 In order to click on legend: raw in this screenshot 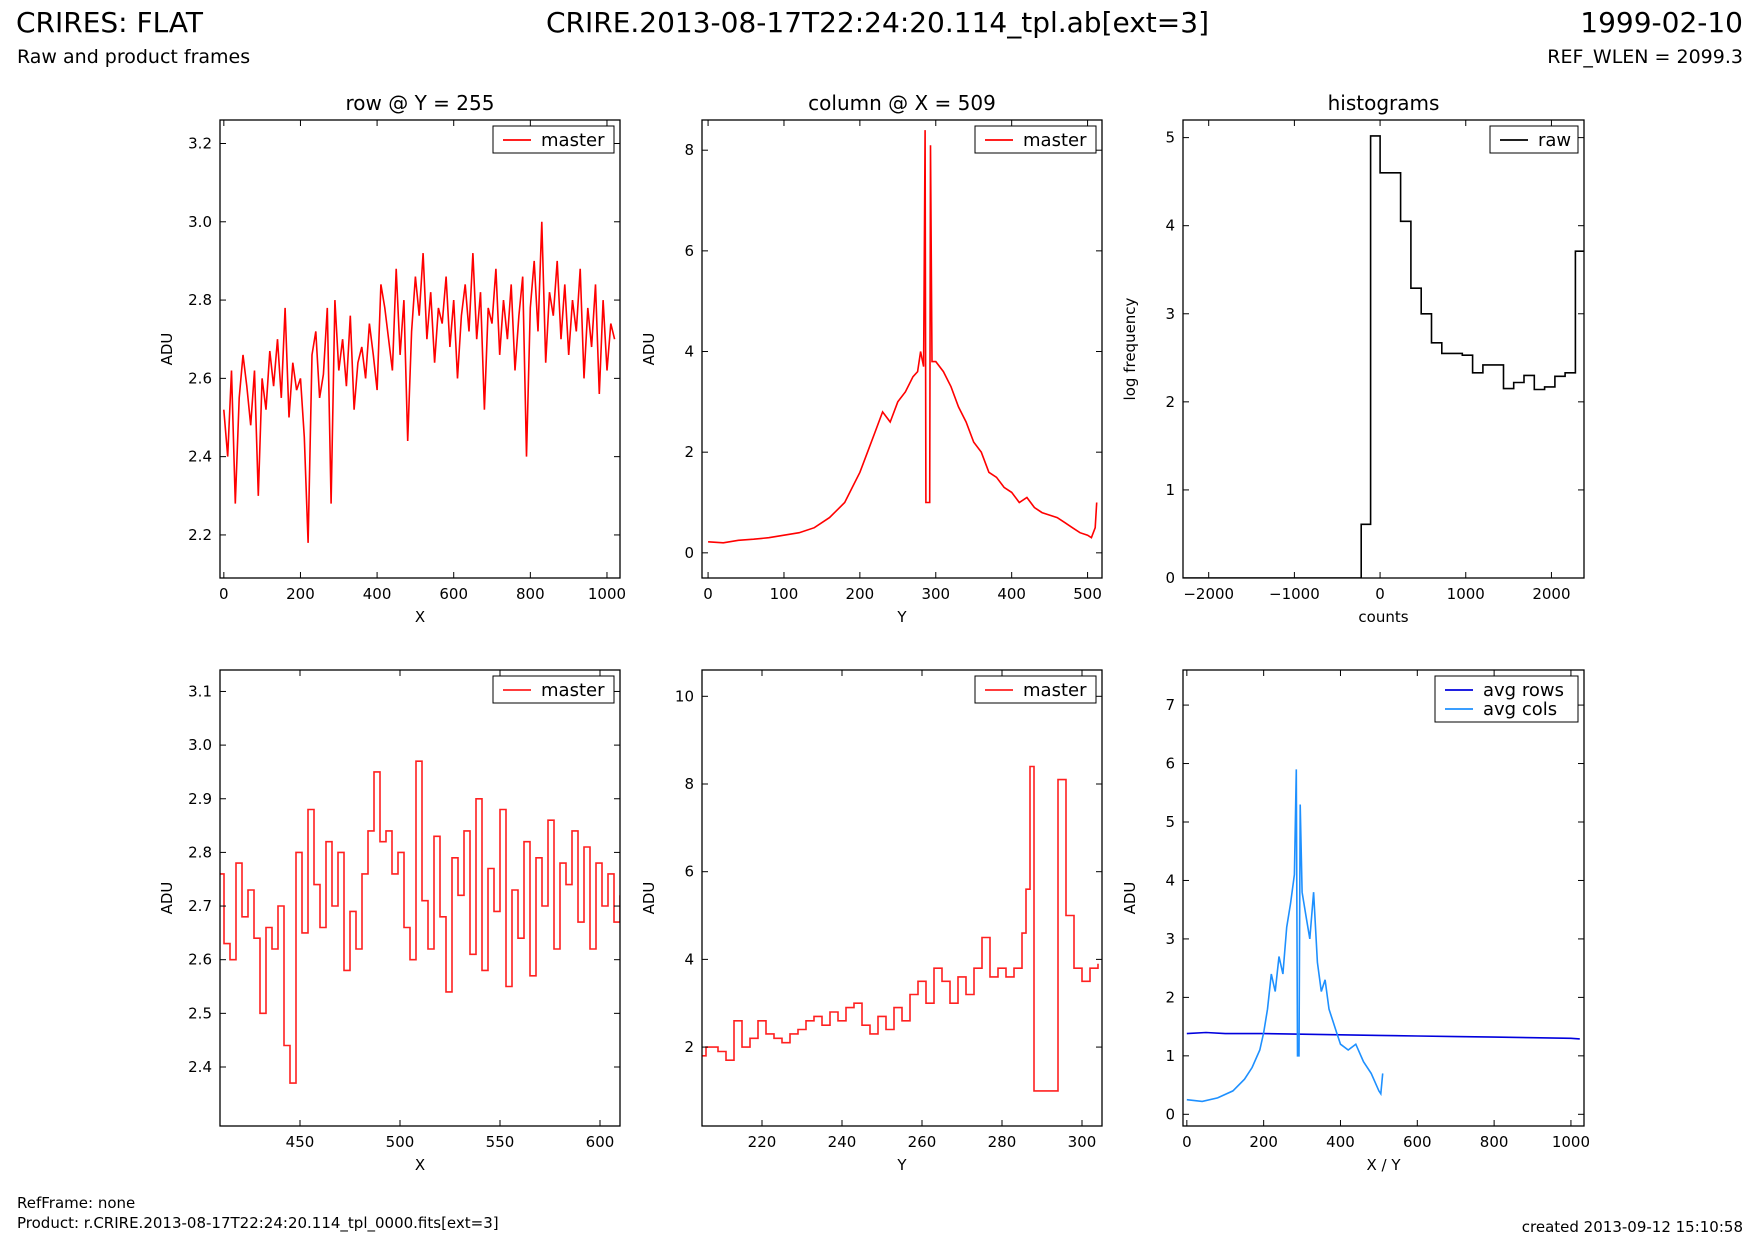, I will do `click(1534, 139)`.